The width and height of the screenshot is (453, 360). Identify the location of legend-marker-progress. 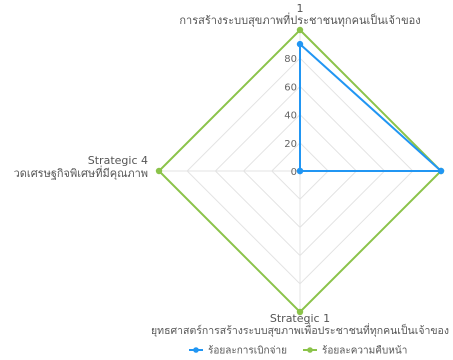
(310, 350).